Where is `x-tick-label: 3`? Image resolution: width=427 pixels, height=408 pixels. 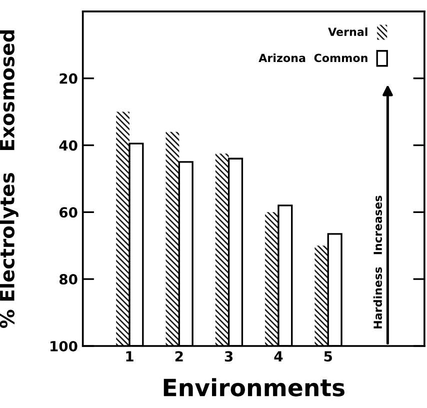
x-tick-label: 3 is located at coordinates (228, 356).